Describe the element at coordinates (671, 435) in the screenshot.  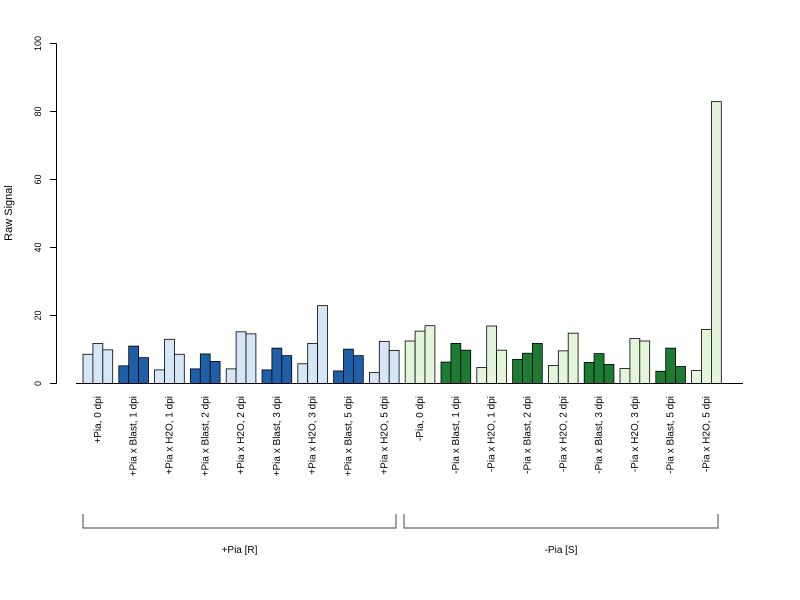
I see `category-label: -Pia x Blast, 5 dpi` at that location.